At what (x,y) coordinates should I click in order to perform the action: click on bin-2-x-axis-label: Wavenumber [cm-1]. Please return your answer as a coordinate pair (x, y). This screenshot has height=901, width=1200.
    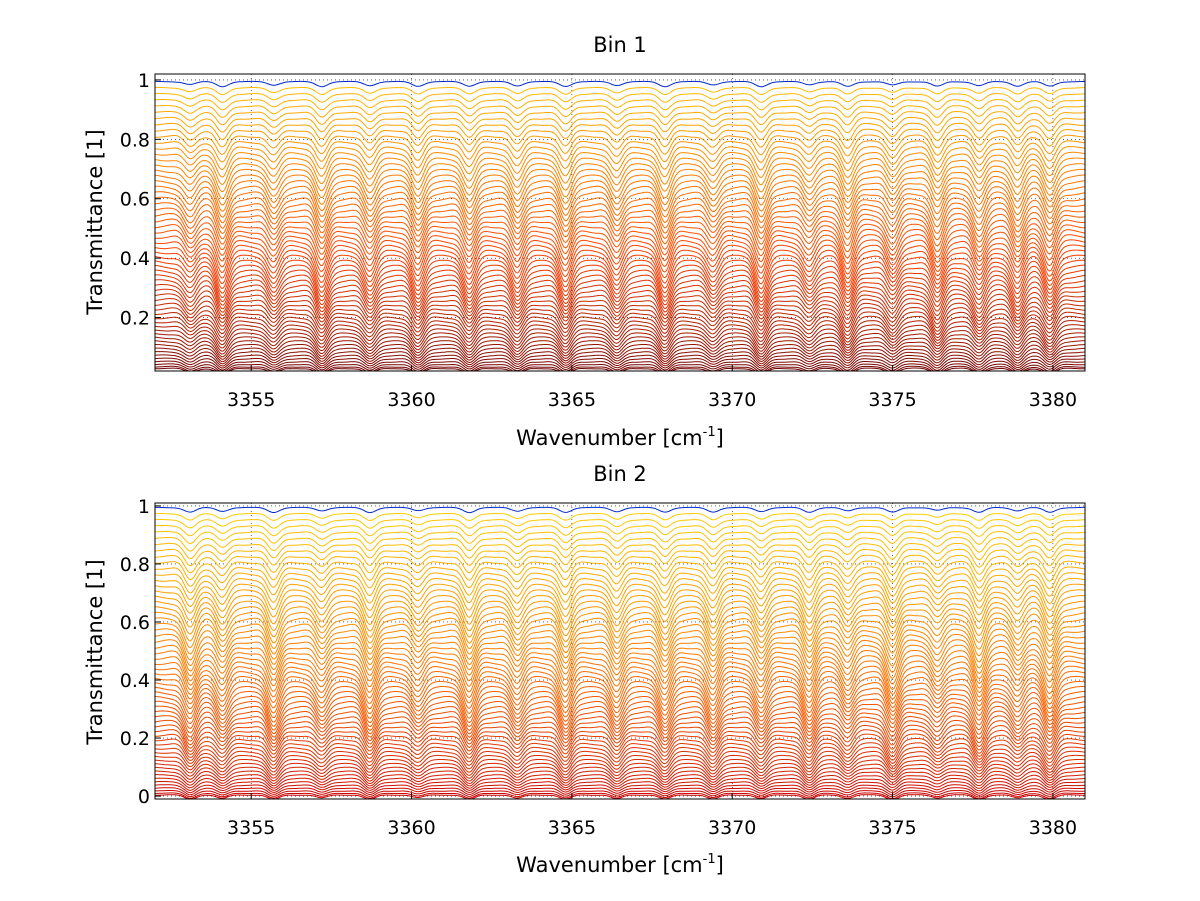
    Looking at the image, I should click on (620, 864).